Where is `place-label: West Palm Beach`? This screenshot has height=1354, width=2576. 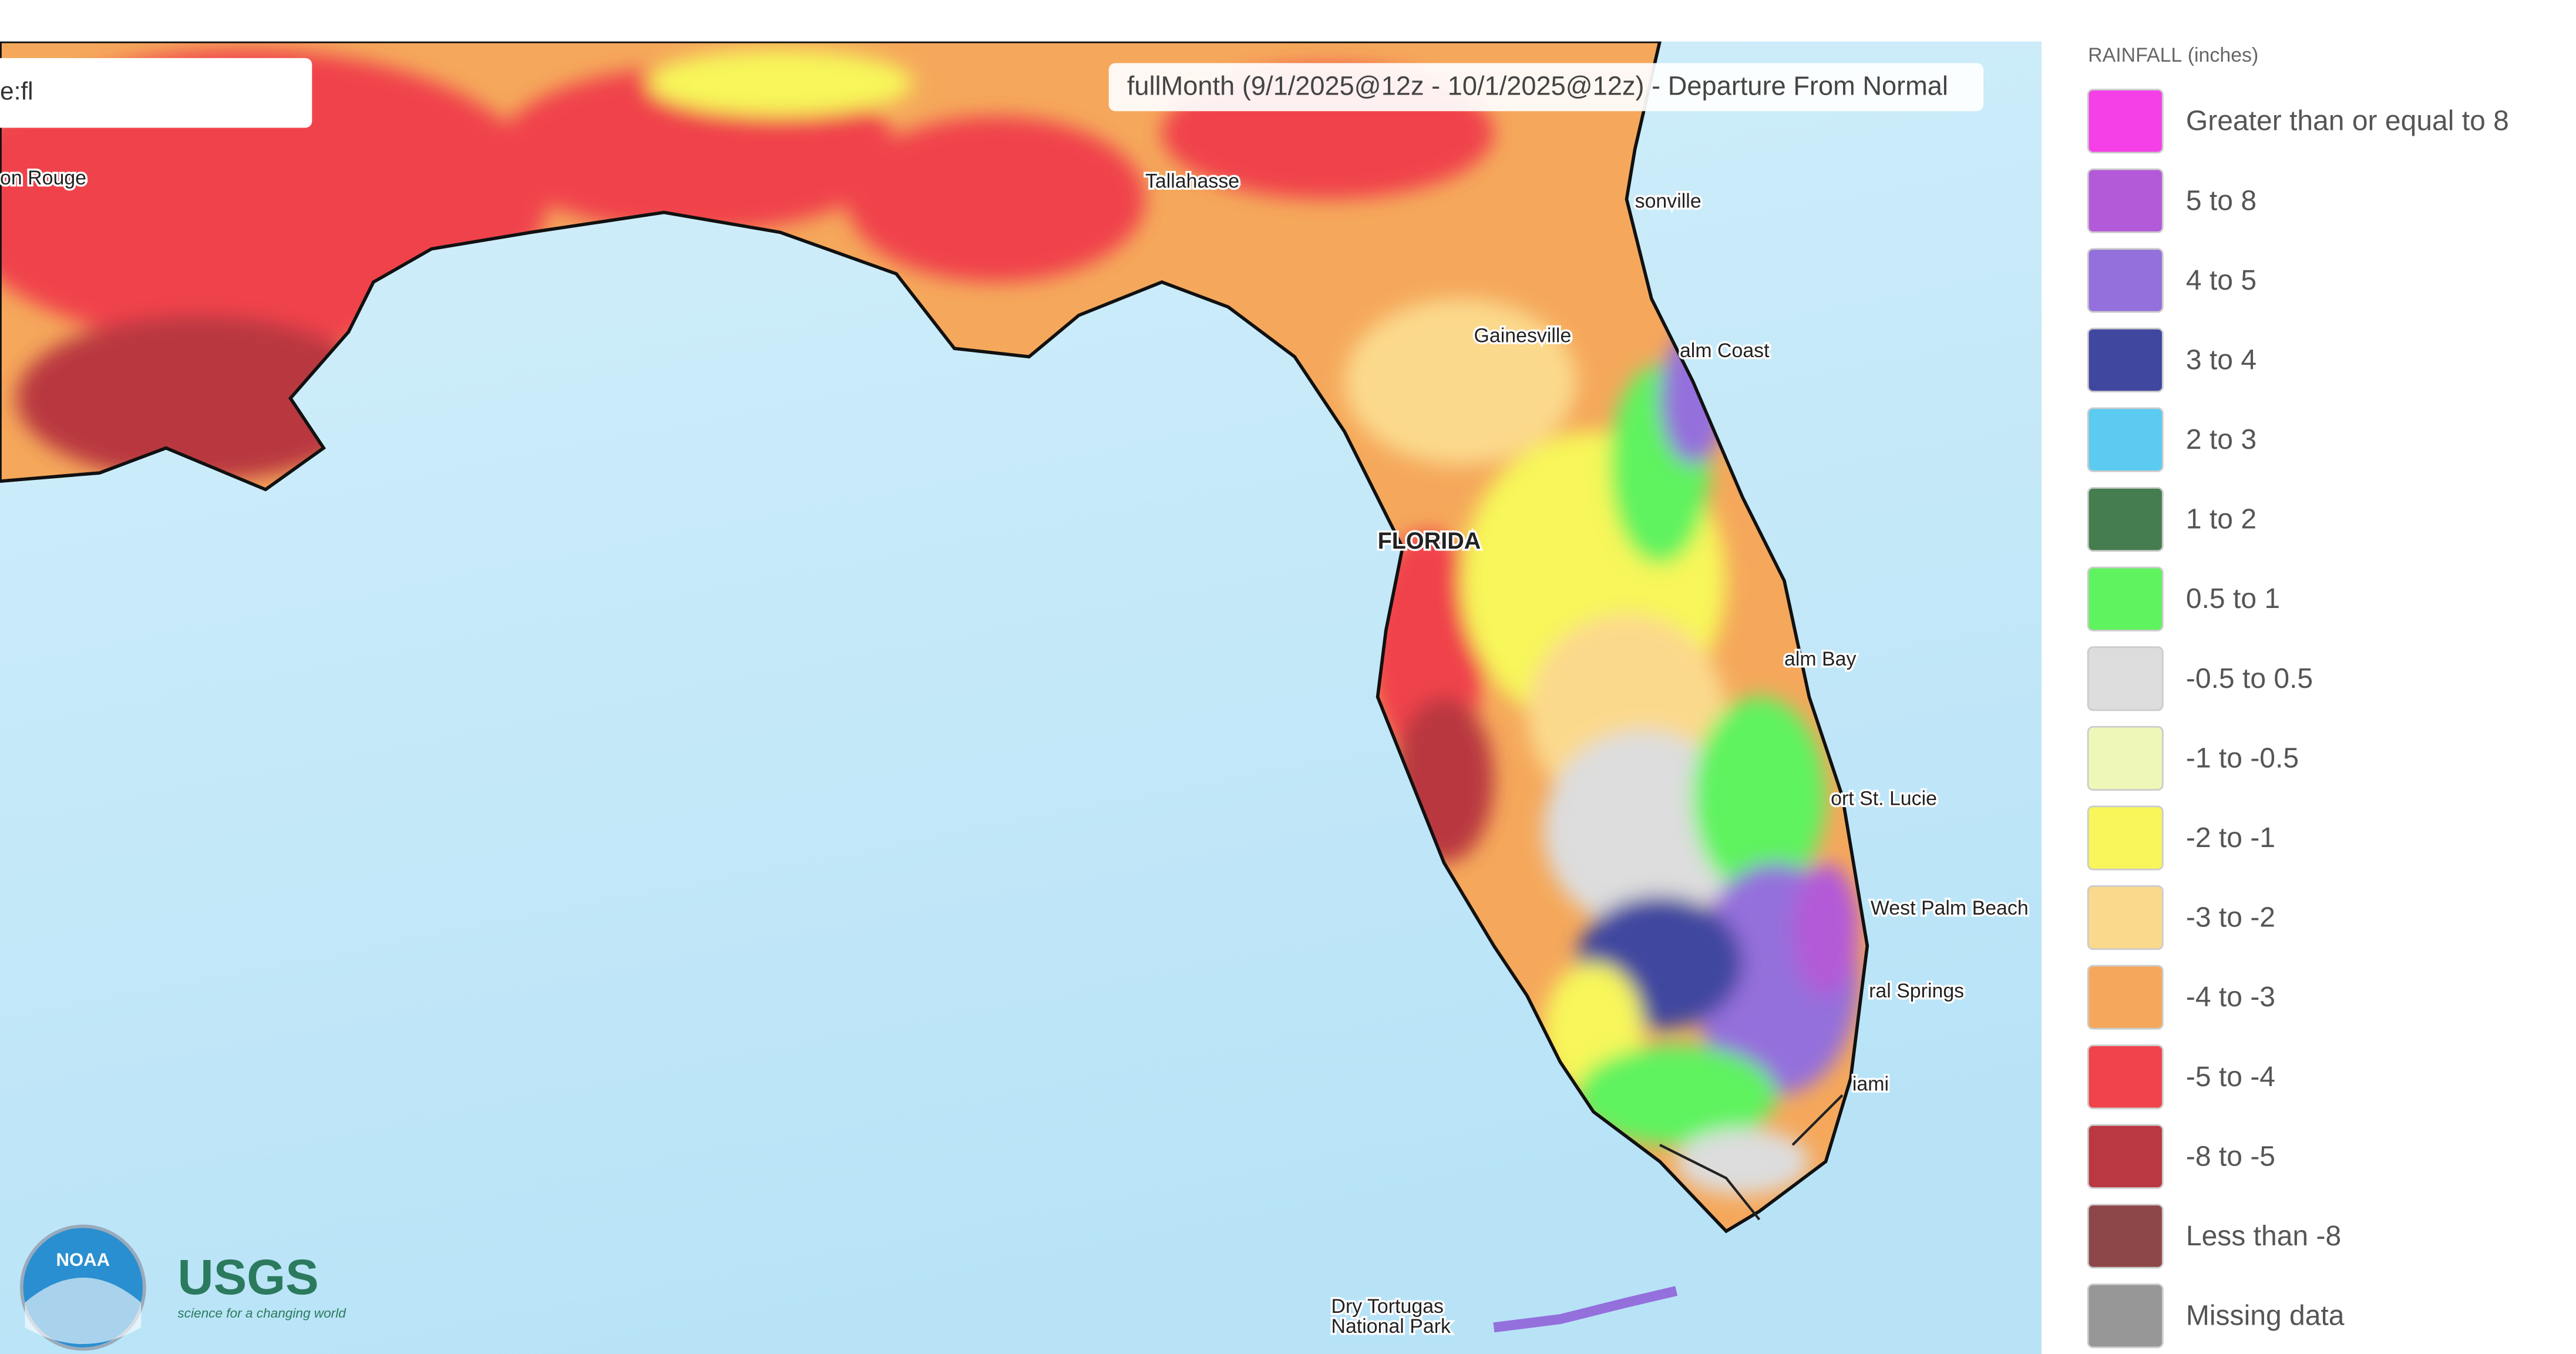 place-label: West Palm Beach is located at coordinates (1950, 908).